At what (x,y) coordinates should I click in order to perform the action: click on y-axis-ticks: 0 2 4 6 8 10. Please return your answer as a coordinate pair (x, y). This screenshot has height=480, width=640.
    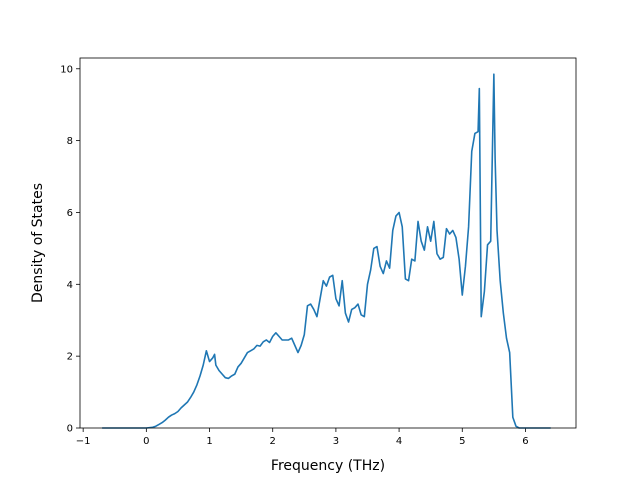
    Looking at the image, I should click on (70, 249).